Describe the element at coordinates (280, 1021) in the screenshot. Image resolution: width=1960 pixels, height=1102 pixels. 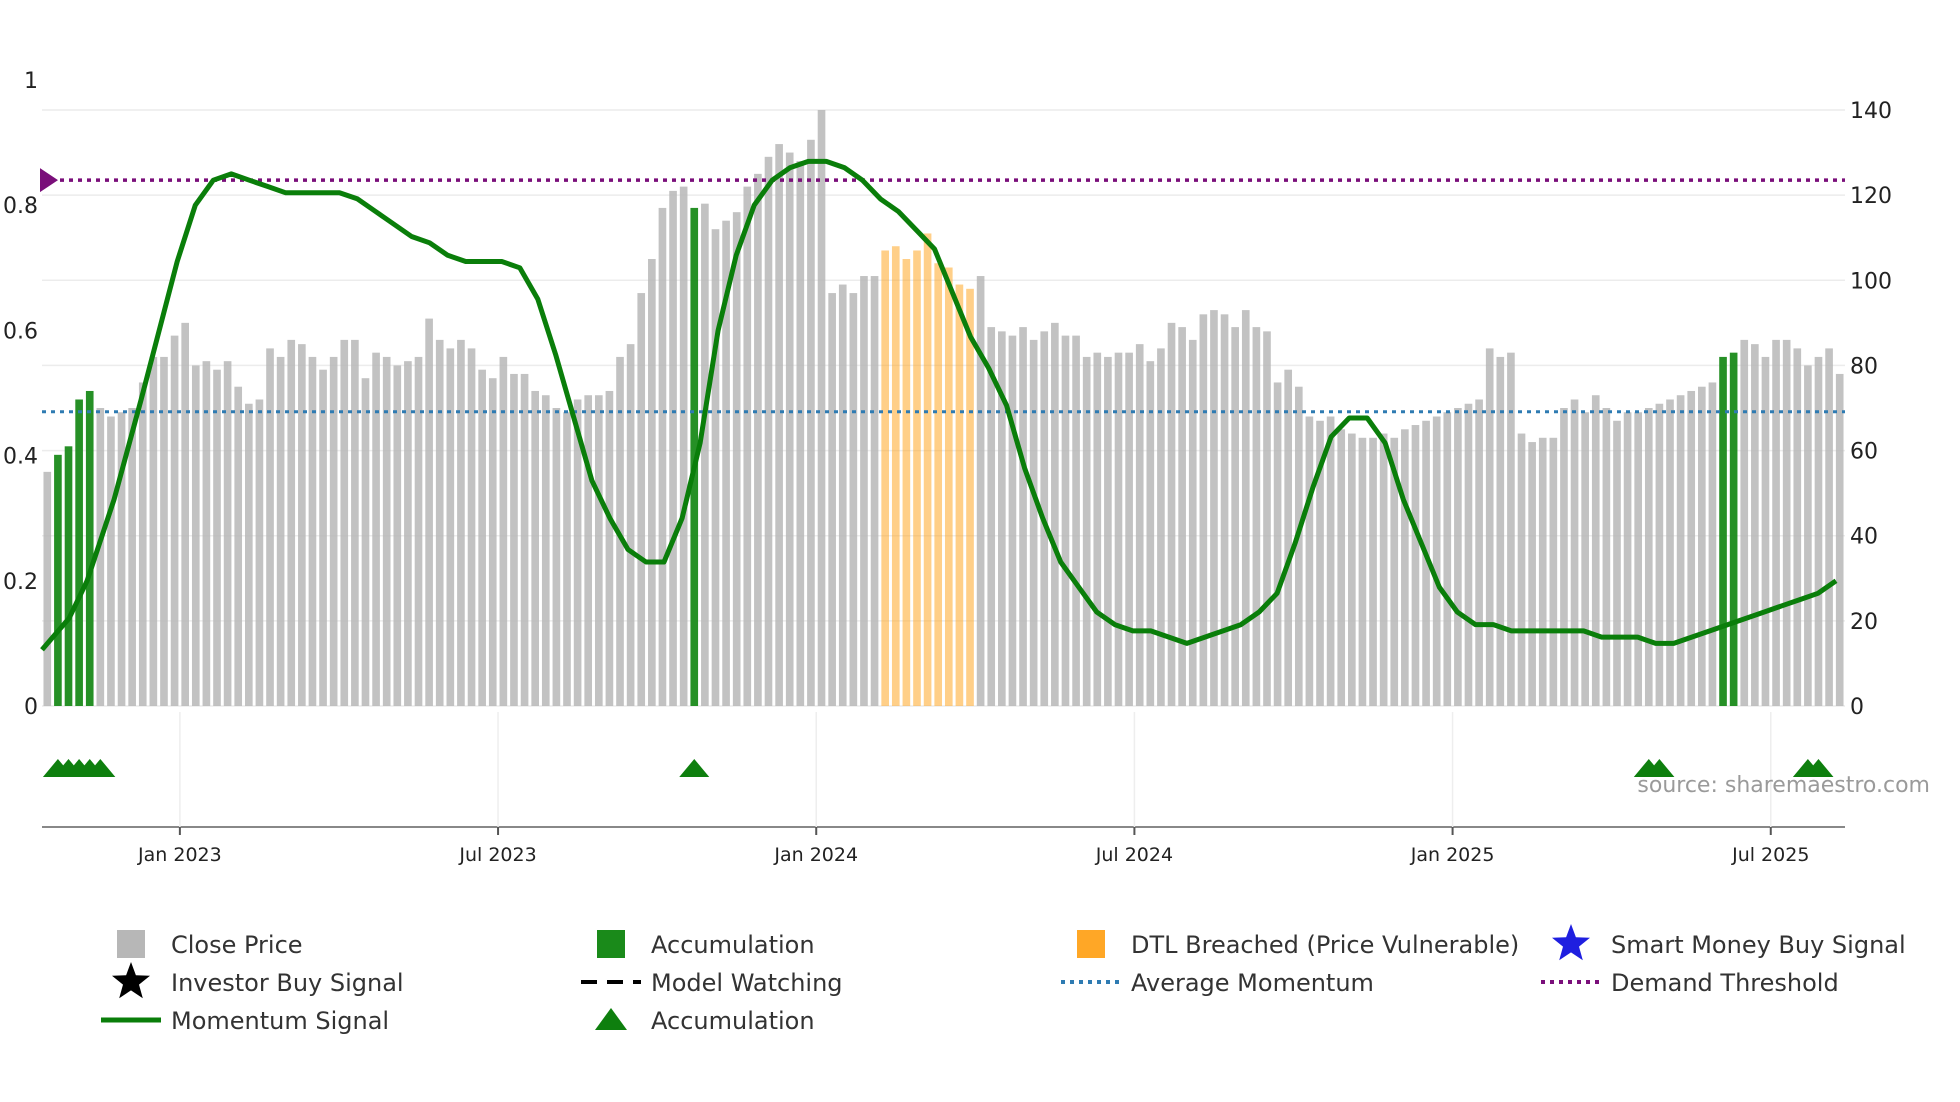
I see `legend-label: Momentum Signal` at that location.